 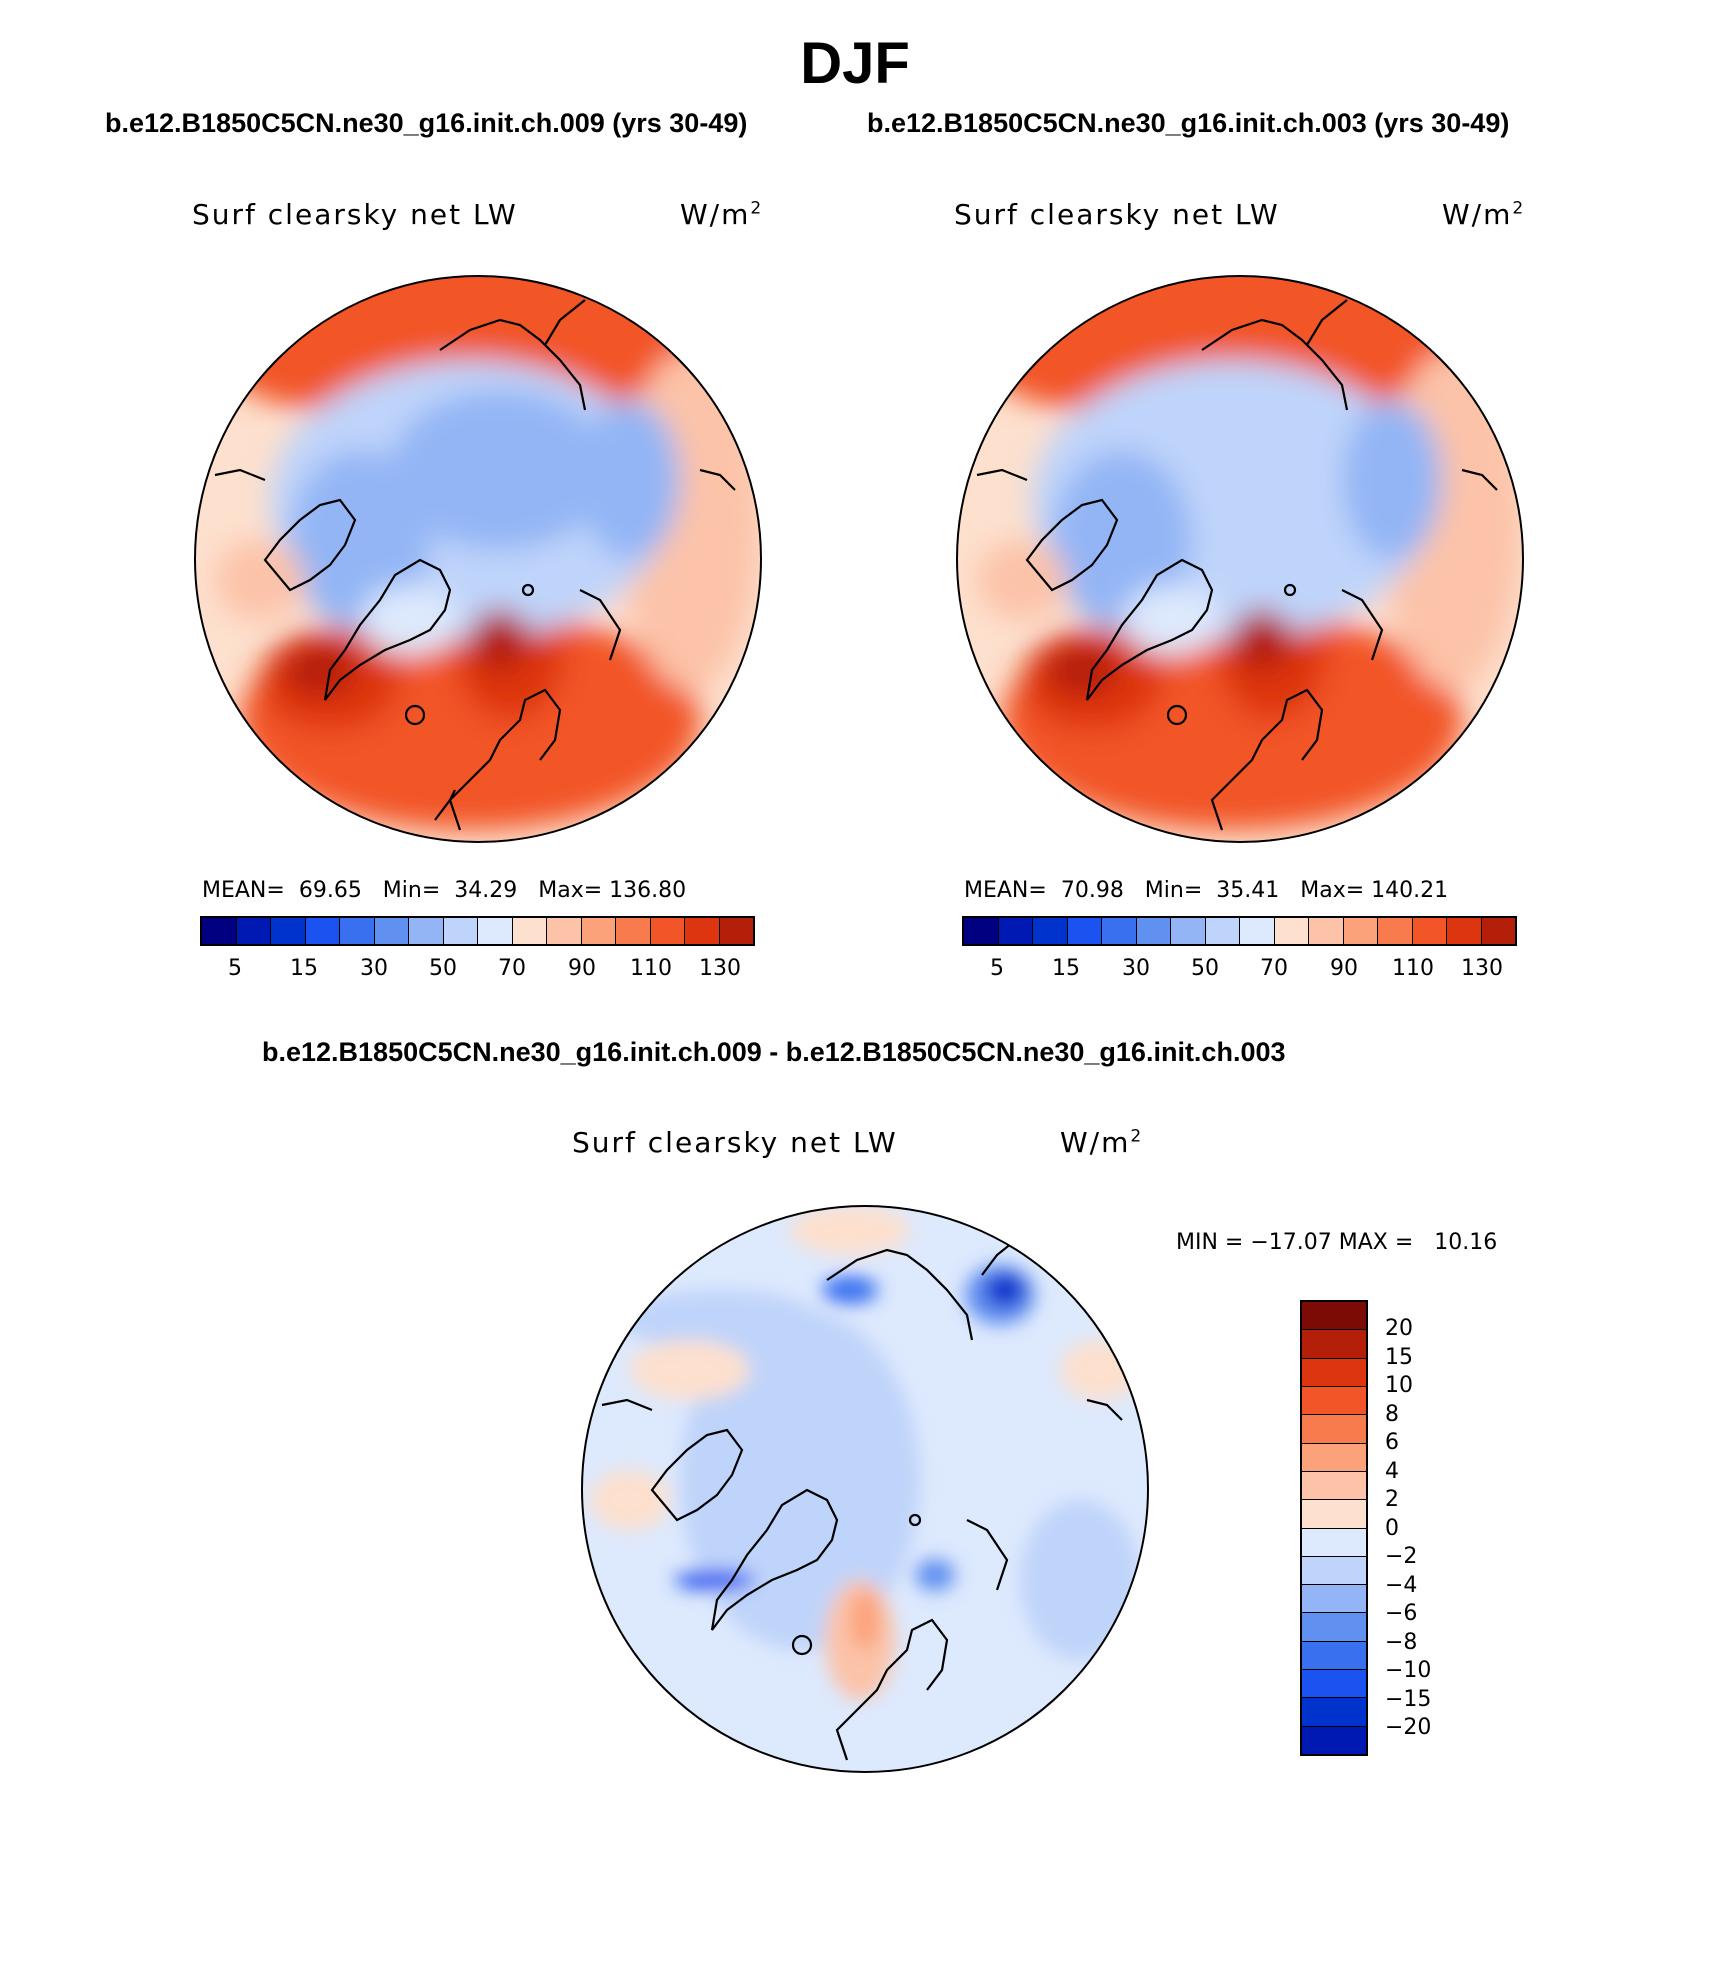 What do you see at coordinates (1392, 1471) in the screenshot?
I see `colorbar-tick: 4` at bounding box center [1392, 1471].